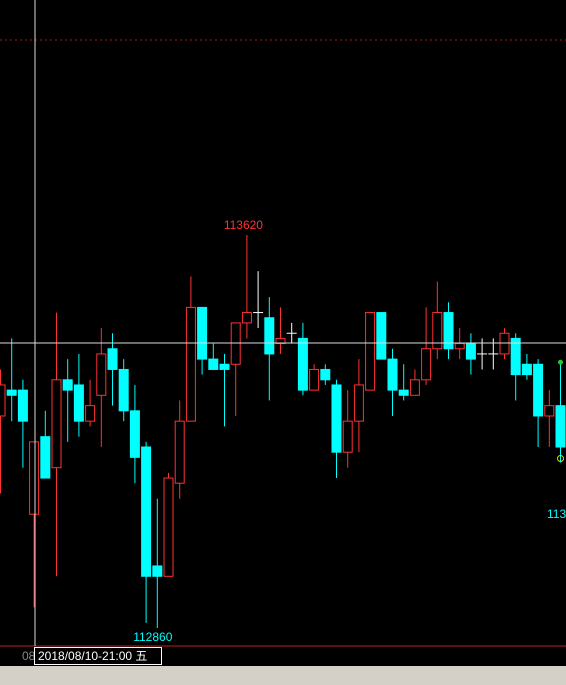 This screenshot has height=685, width=566. Describe the element at coordinates (560, 459) in the screenshot. I see `marker-bottom` at that location.